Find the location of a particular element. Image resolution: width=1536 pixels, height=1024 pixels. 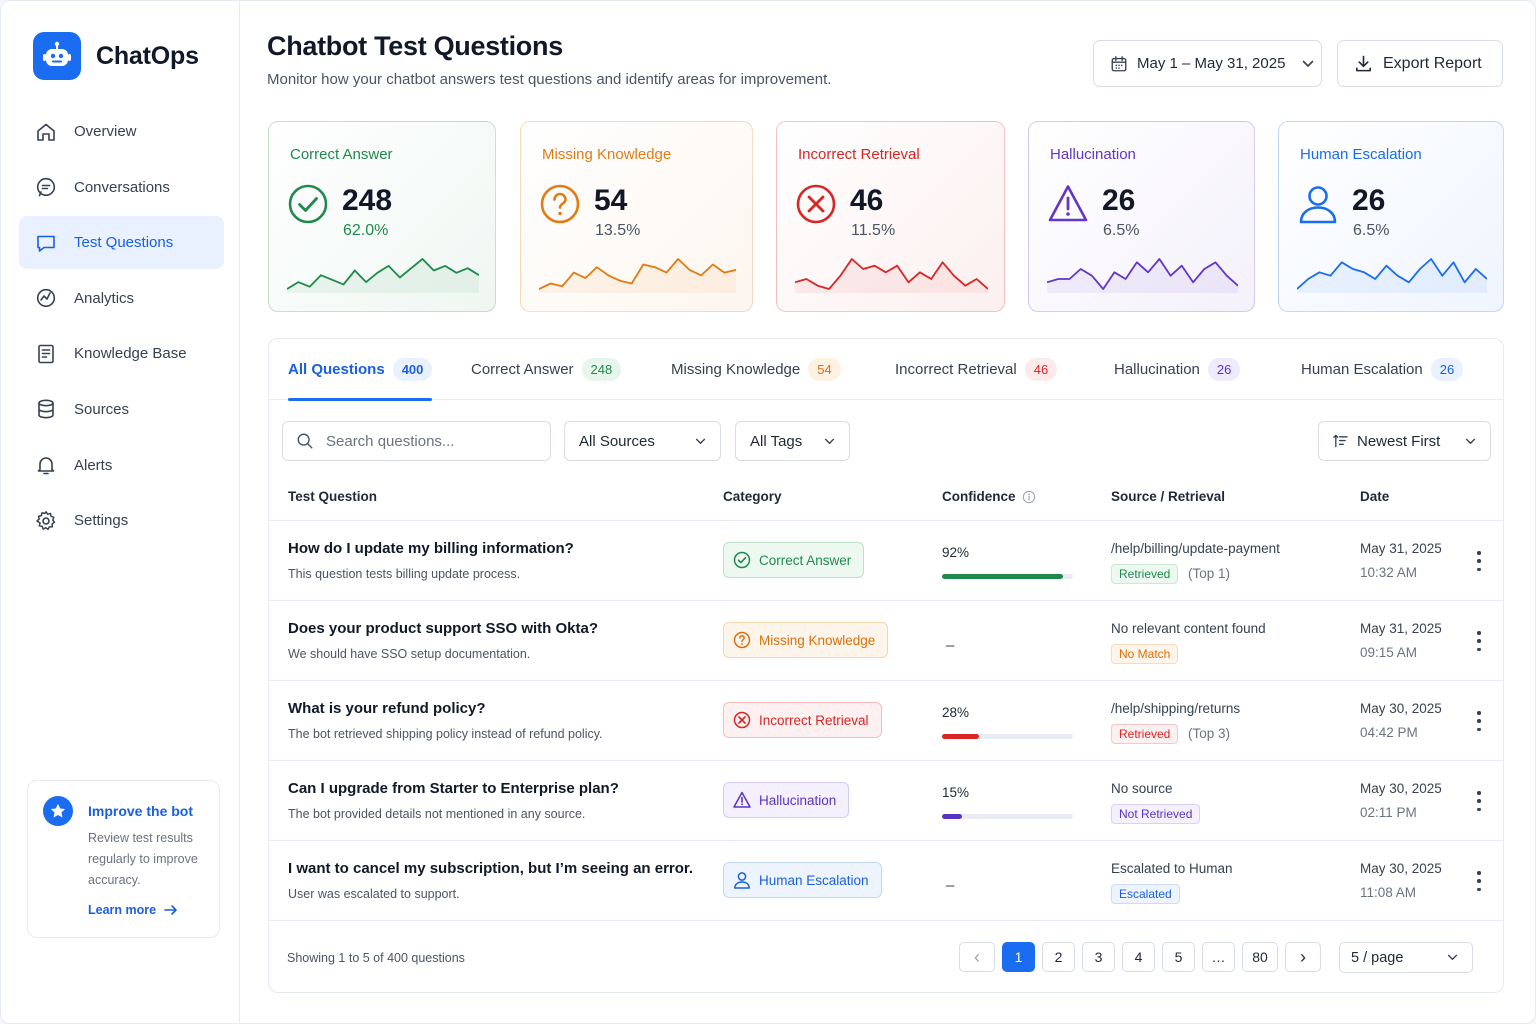

learn-more-link: Learn more is located at coordinates (133, 910).